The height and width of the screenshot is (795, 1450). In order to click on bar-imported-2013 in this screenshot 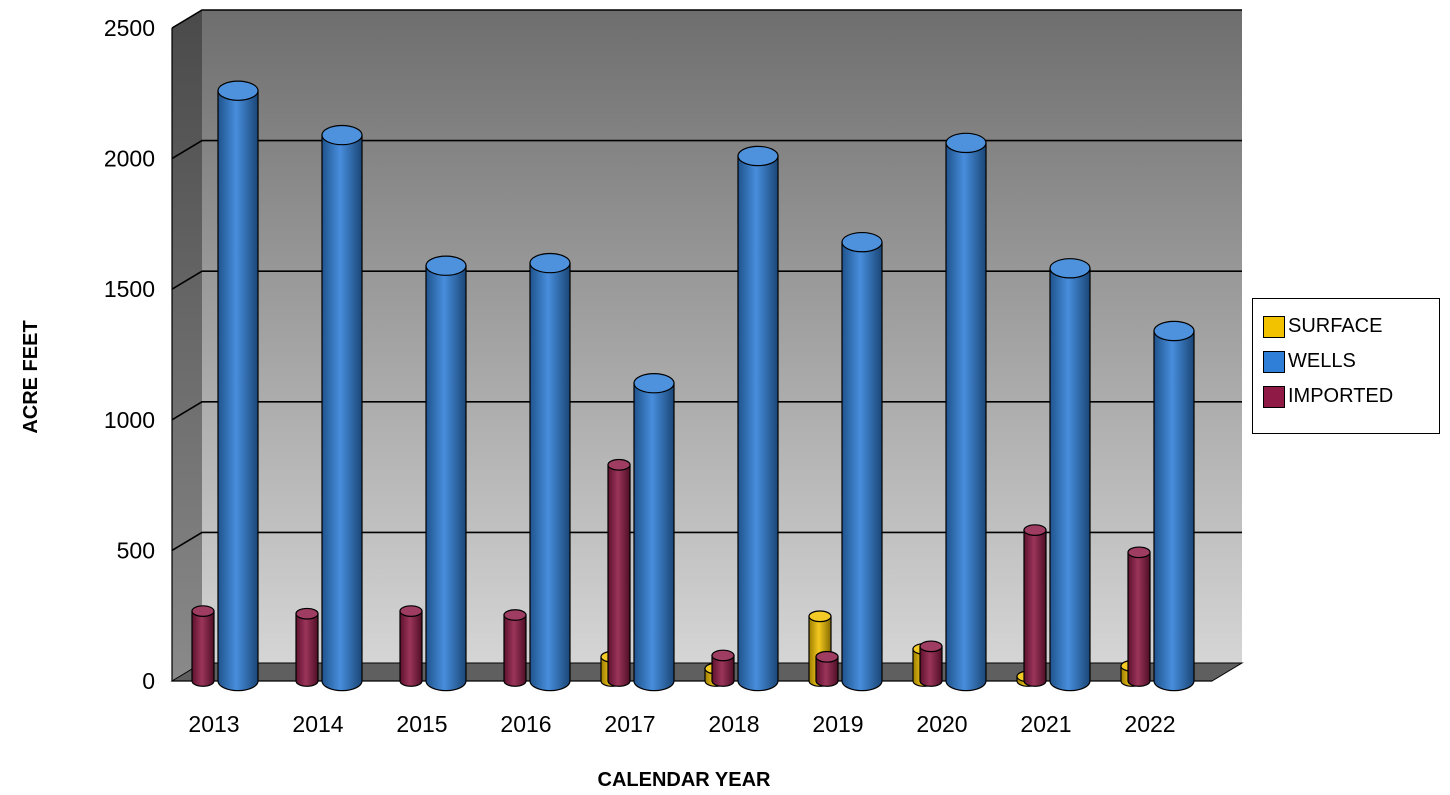, I will do `click(203, 646)`.